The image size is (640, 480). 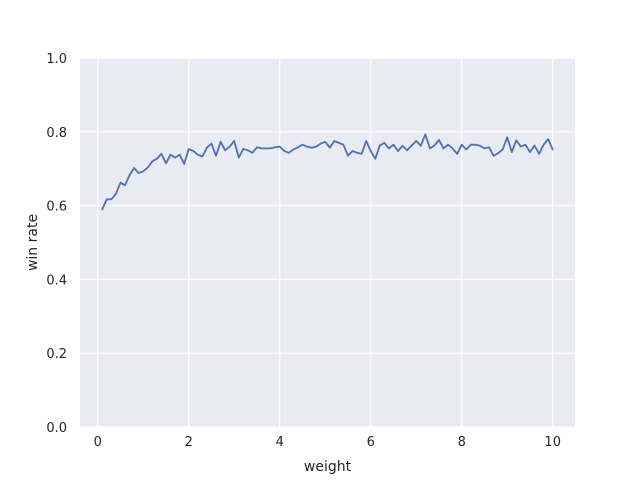 What do you see at coordinates (328, 467) in the screenshot?
I see `x-axis-label: weight` at bounding box center [328, 467].